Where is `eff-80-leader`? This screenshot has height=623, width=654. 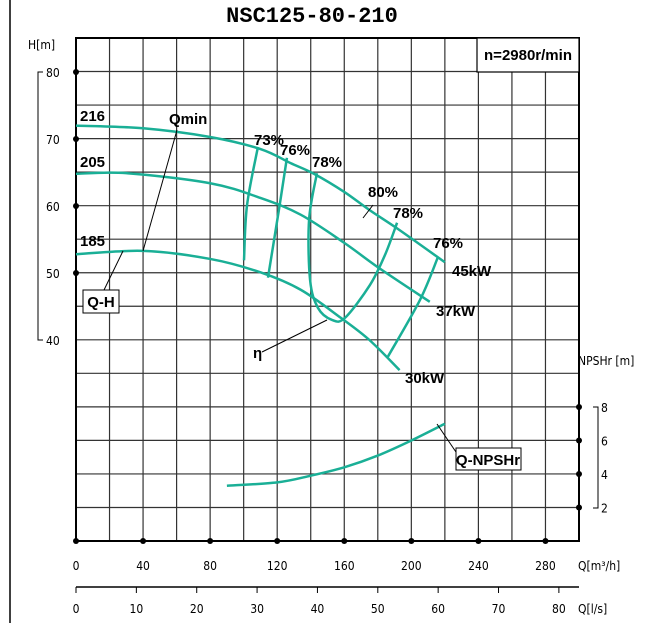 eff-80-leader is located at coordinates (368, 211).